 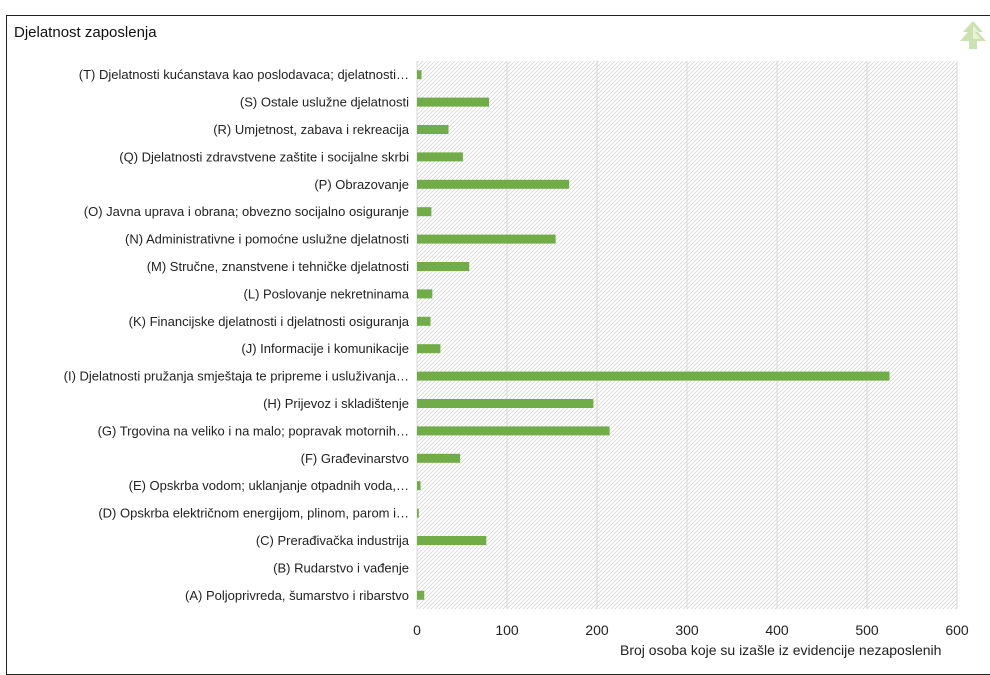 I want to click on category-label: (F) Građevinarstvo, so click(x=355, y=458).